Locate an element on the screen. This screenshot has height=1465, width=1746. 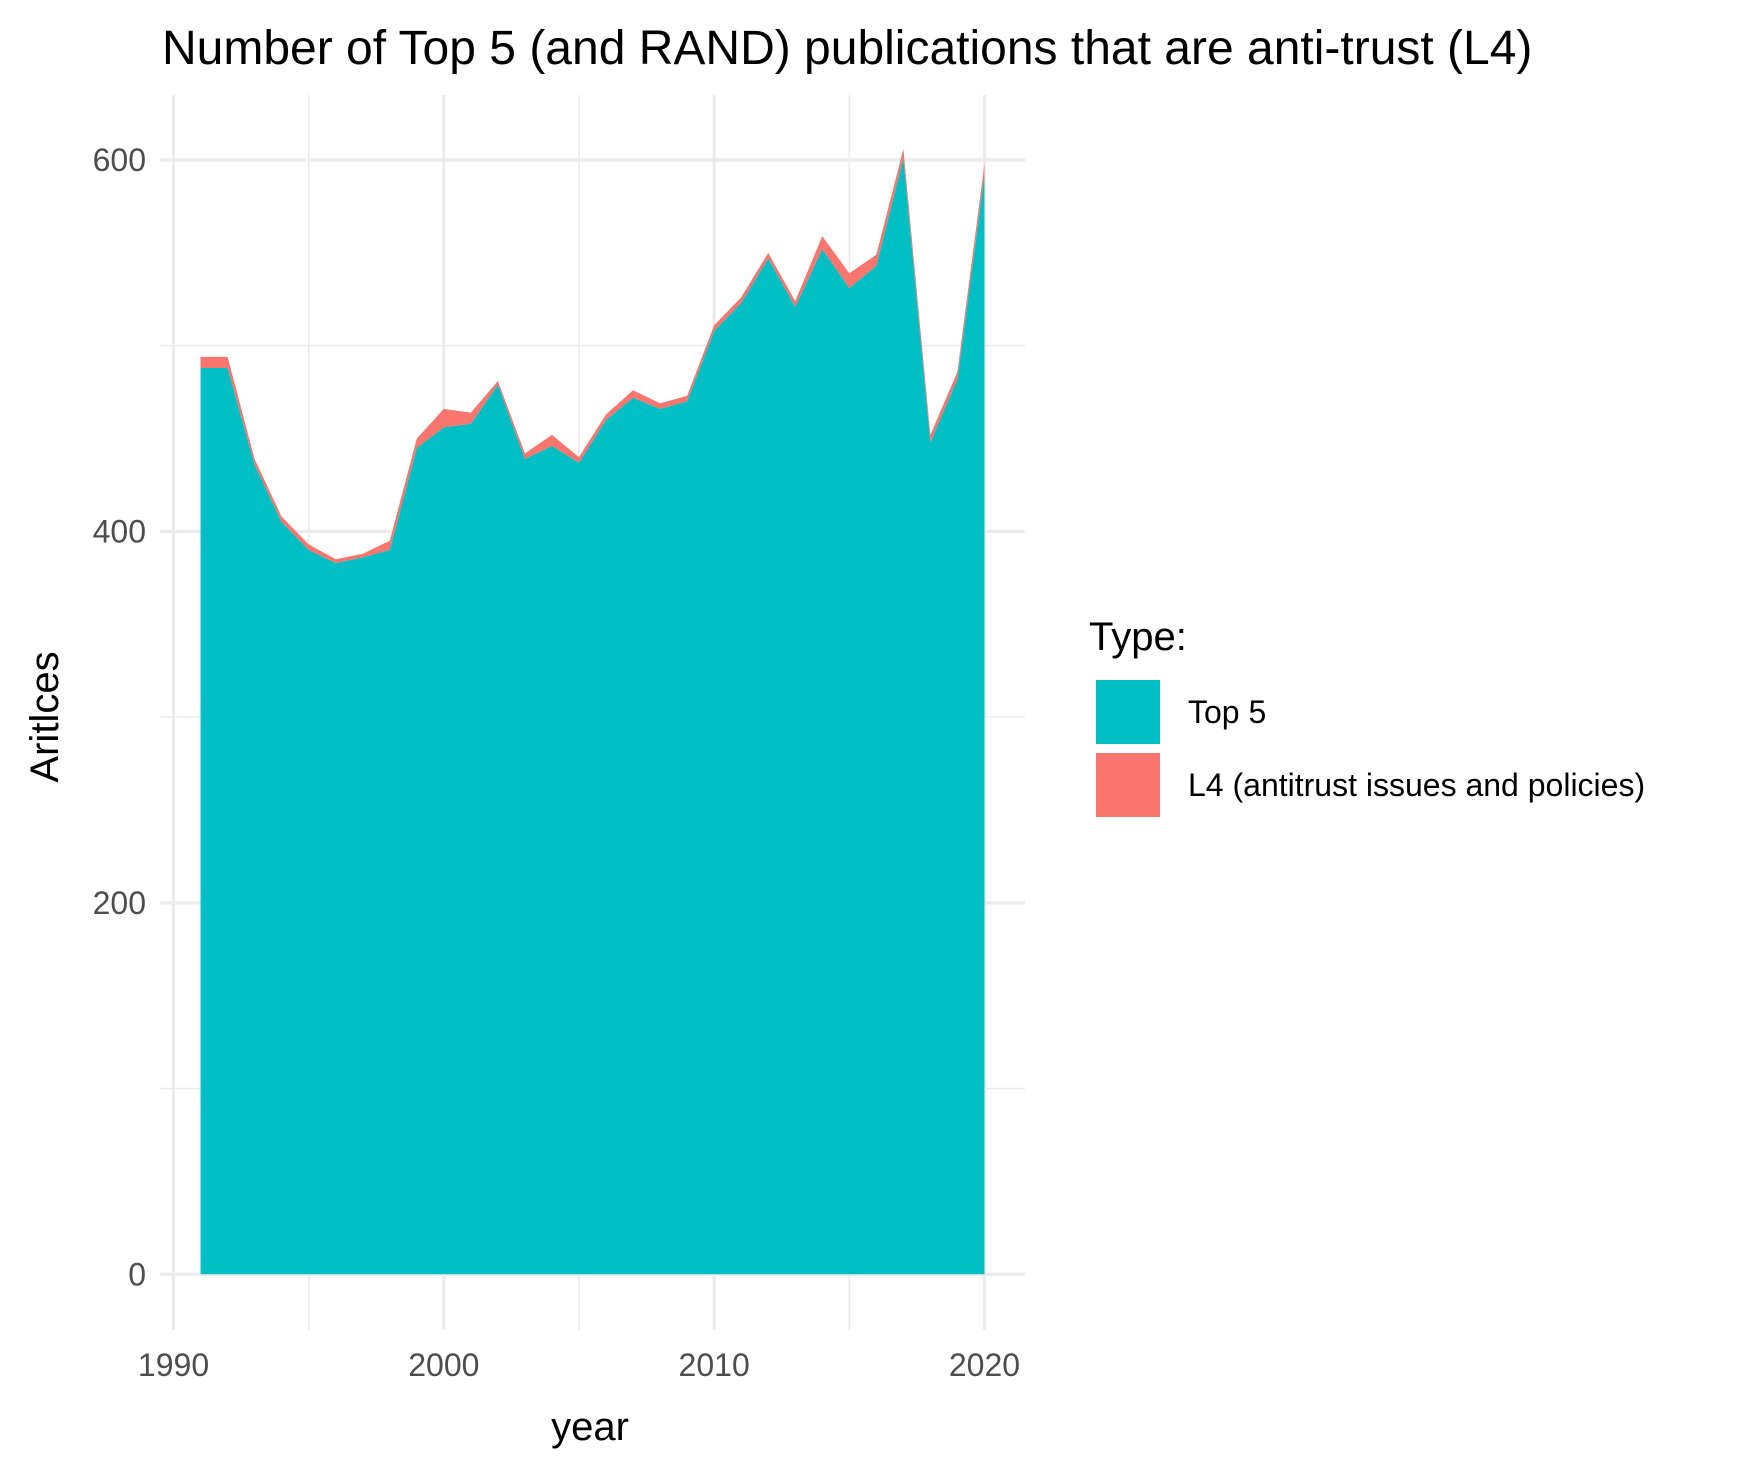
legend-title: Type: is located at coordinates (1138, 637).